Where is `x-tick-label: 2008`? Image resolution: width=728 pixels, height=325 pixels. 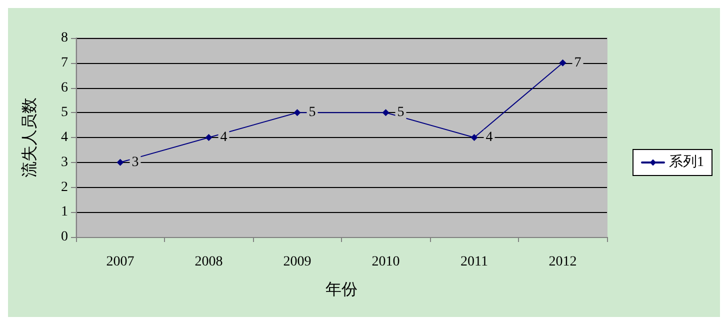 x-tick-label: 2008 is located at coordinates (208, 262).